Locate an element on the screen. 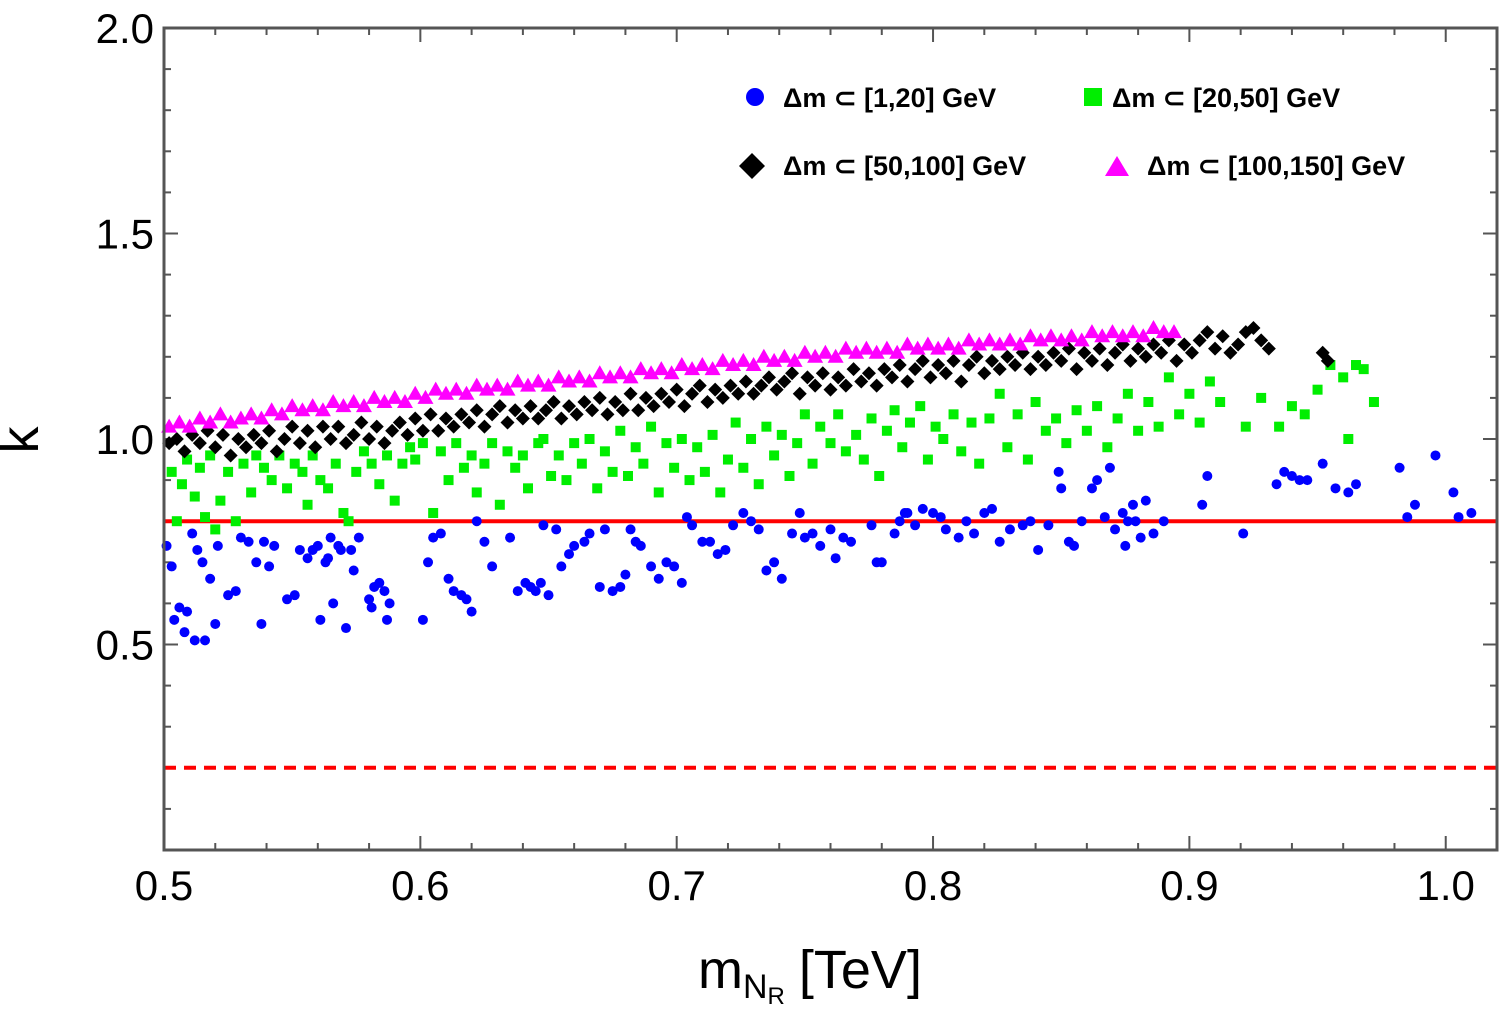  legend-marker-square is located at coordinates (1093, 97).